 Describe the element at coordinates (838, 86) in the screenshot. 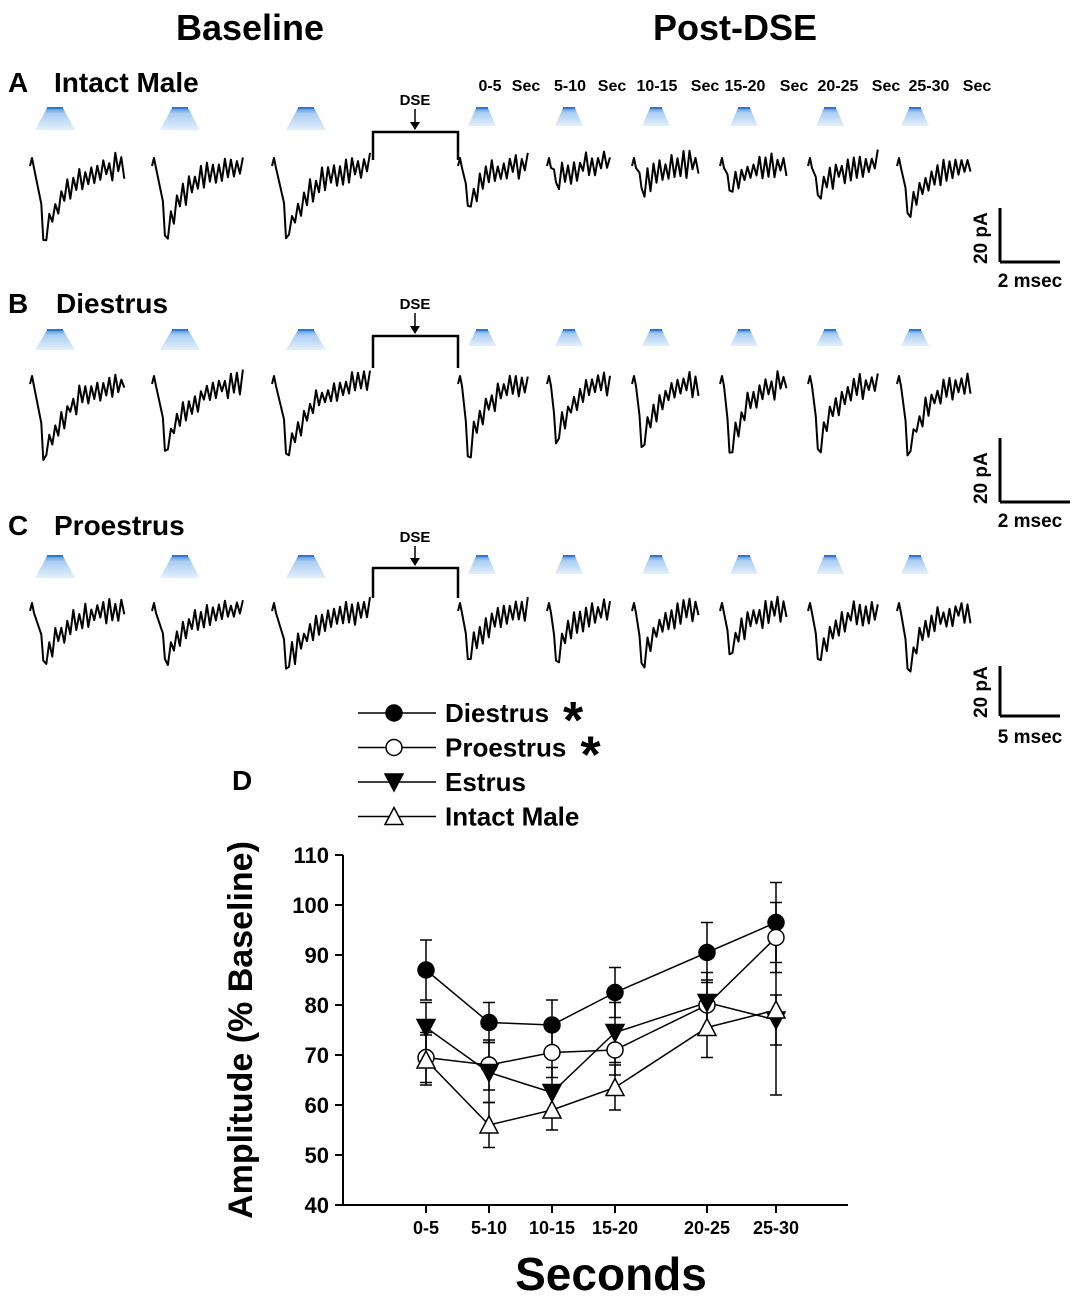

I see `time-range-label: 20-25` at that location.